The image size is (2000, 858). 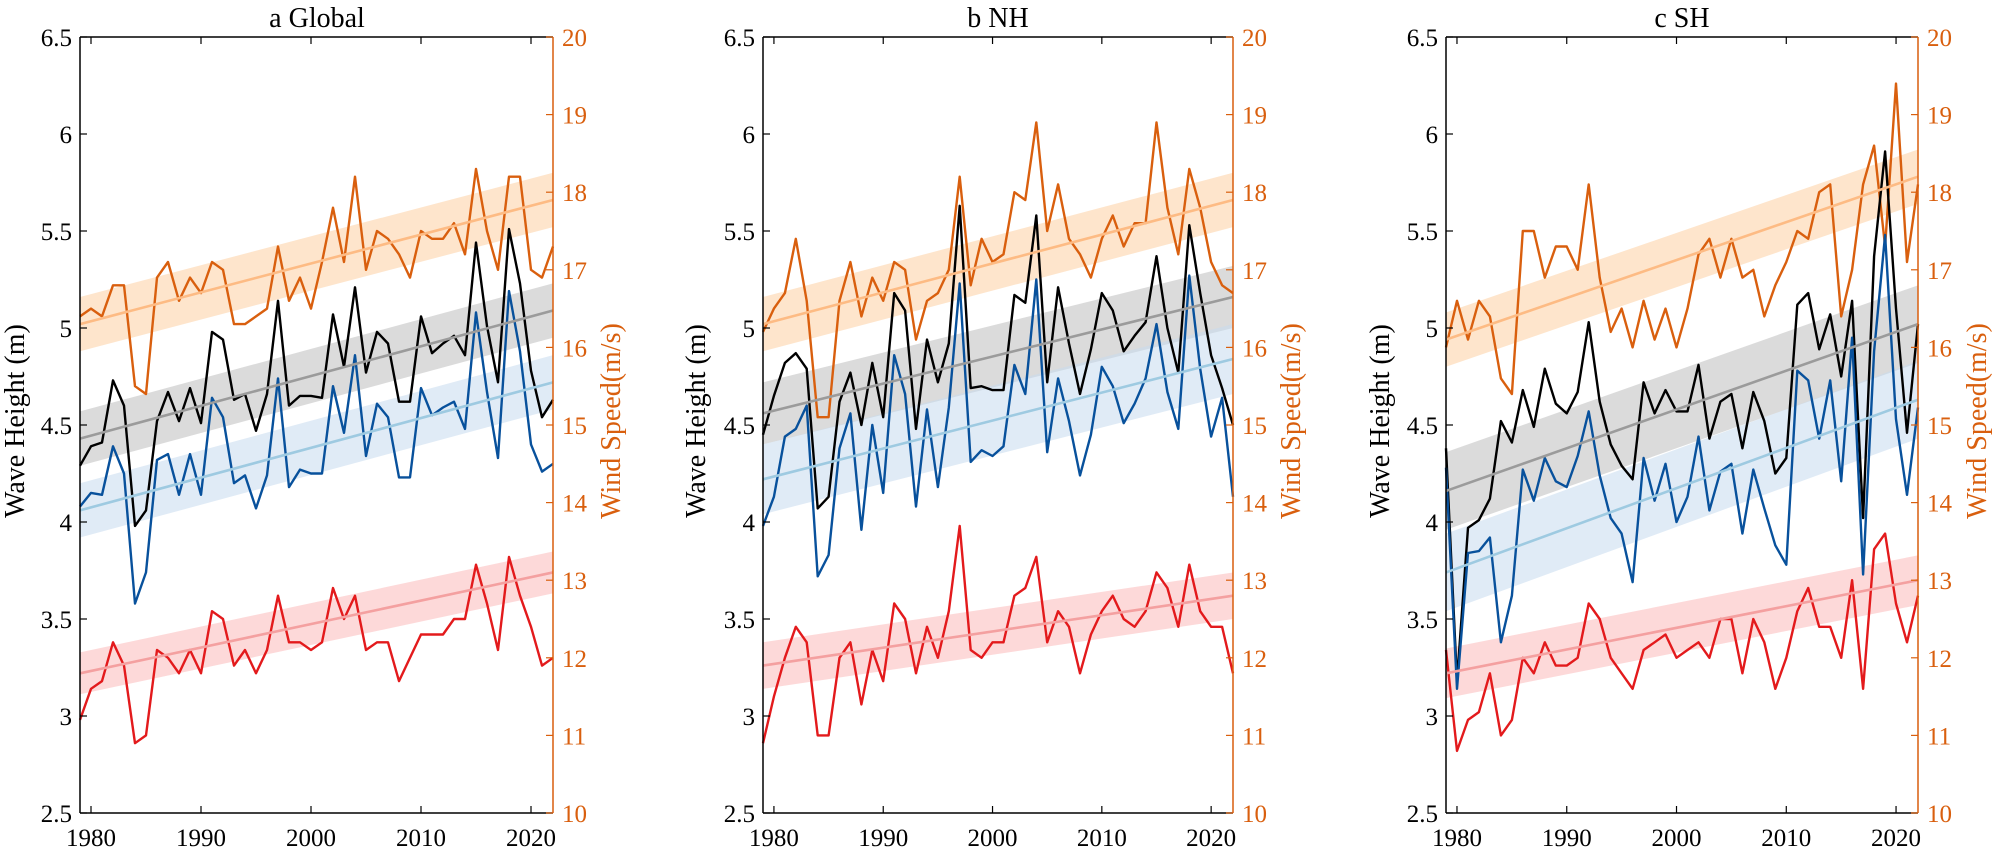 What do you see at coordinates (997, 18) in the screenshot?
I see `panel-title: b NH` at bounding box center [997, 18].